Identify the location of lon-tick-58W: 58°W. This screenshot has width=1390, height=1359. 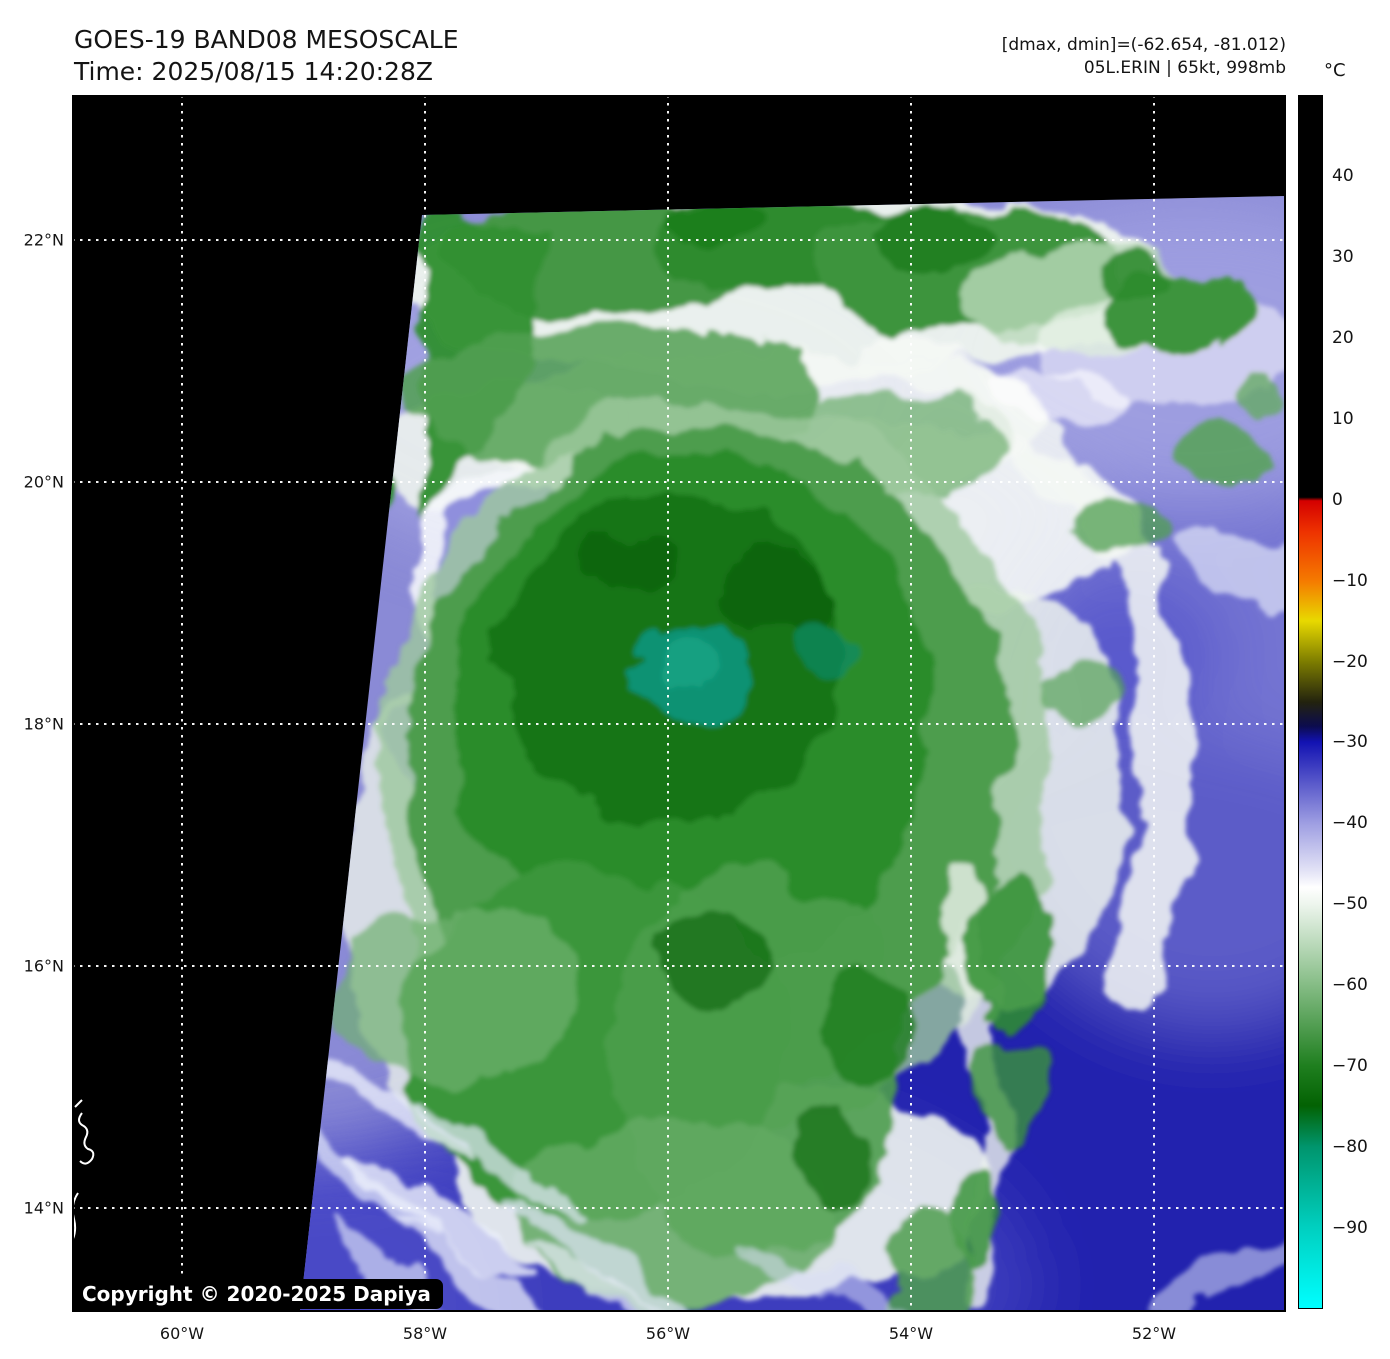
(425, 1333).